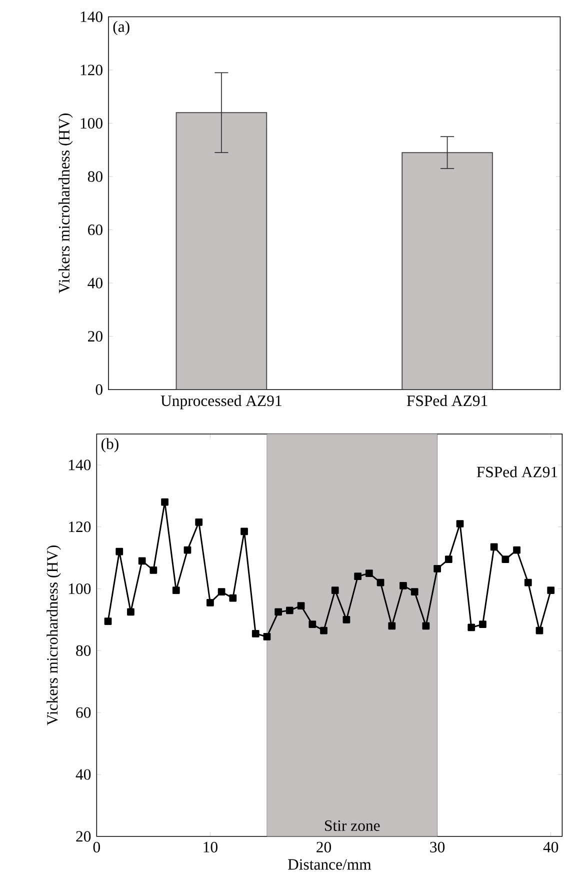 This screenshot has height=875, width=566. What do you see at coordinates (517, 472) in the screenshot?
I see `annotation: FSPed AZ91` at bounding box center [517, 472].